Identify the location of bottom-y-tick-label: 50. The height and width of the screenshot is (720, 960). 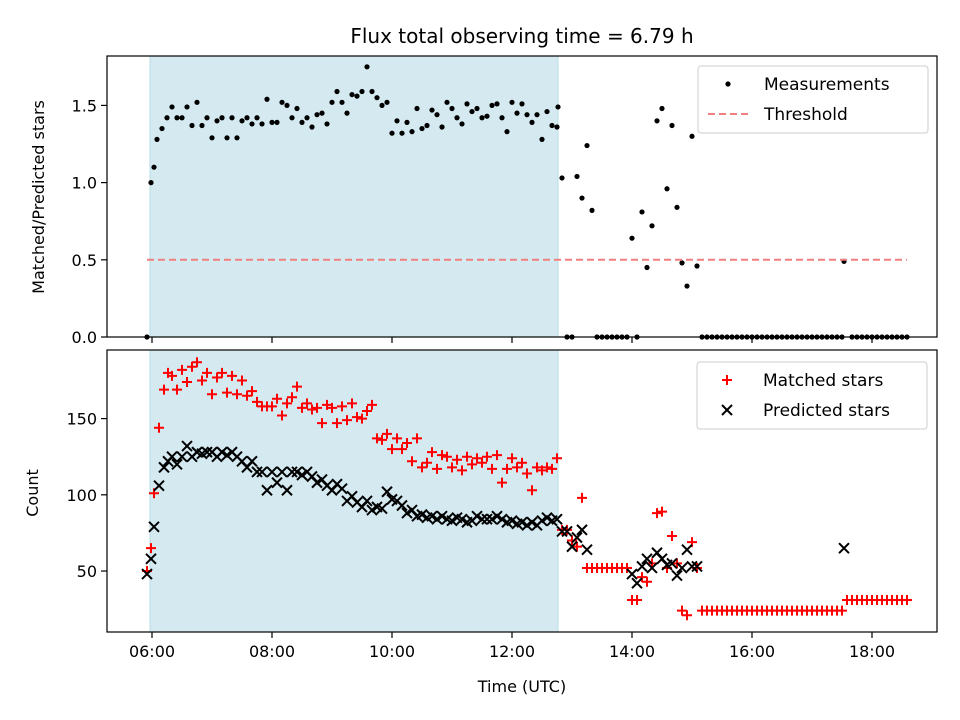
(87, 571).